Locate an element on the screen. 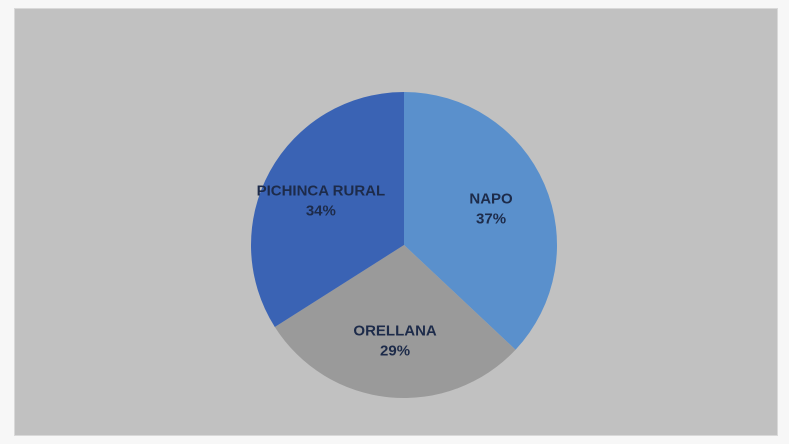  pie-slice-pichinca-rural is located at coordinates (327, 209).